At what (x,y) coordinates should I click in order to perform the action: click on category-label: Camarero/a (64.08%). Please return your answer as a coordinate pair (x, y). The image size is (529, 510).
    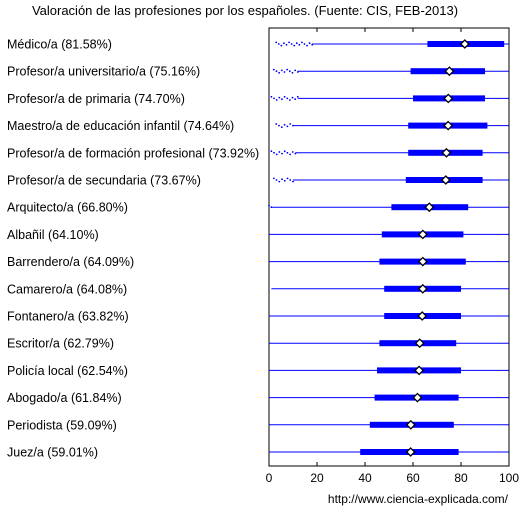
    Looking at the image, I should click on (67, 289).